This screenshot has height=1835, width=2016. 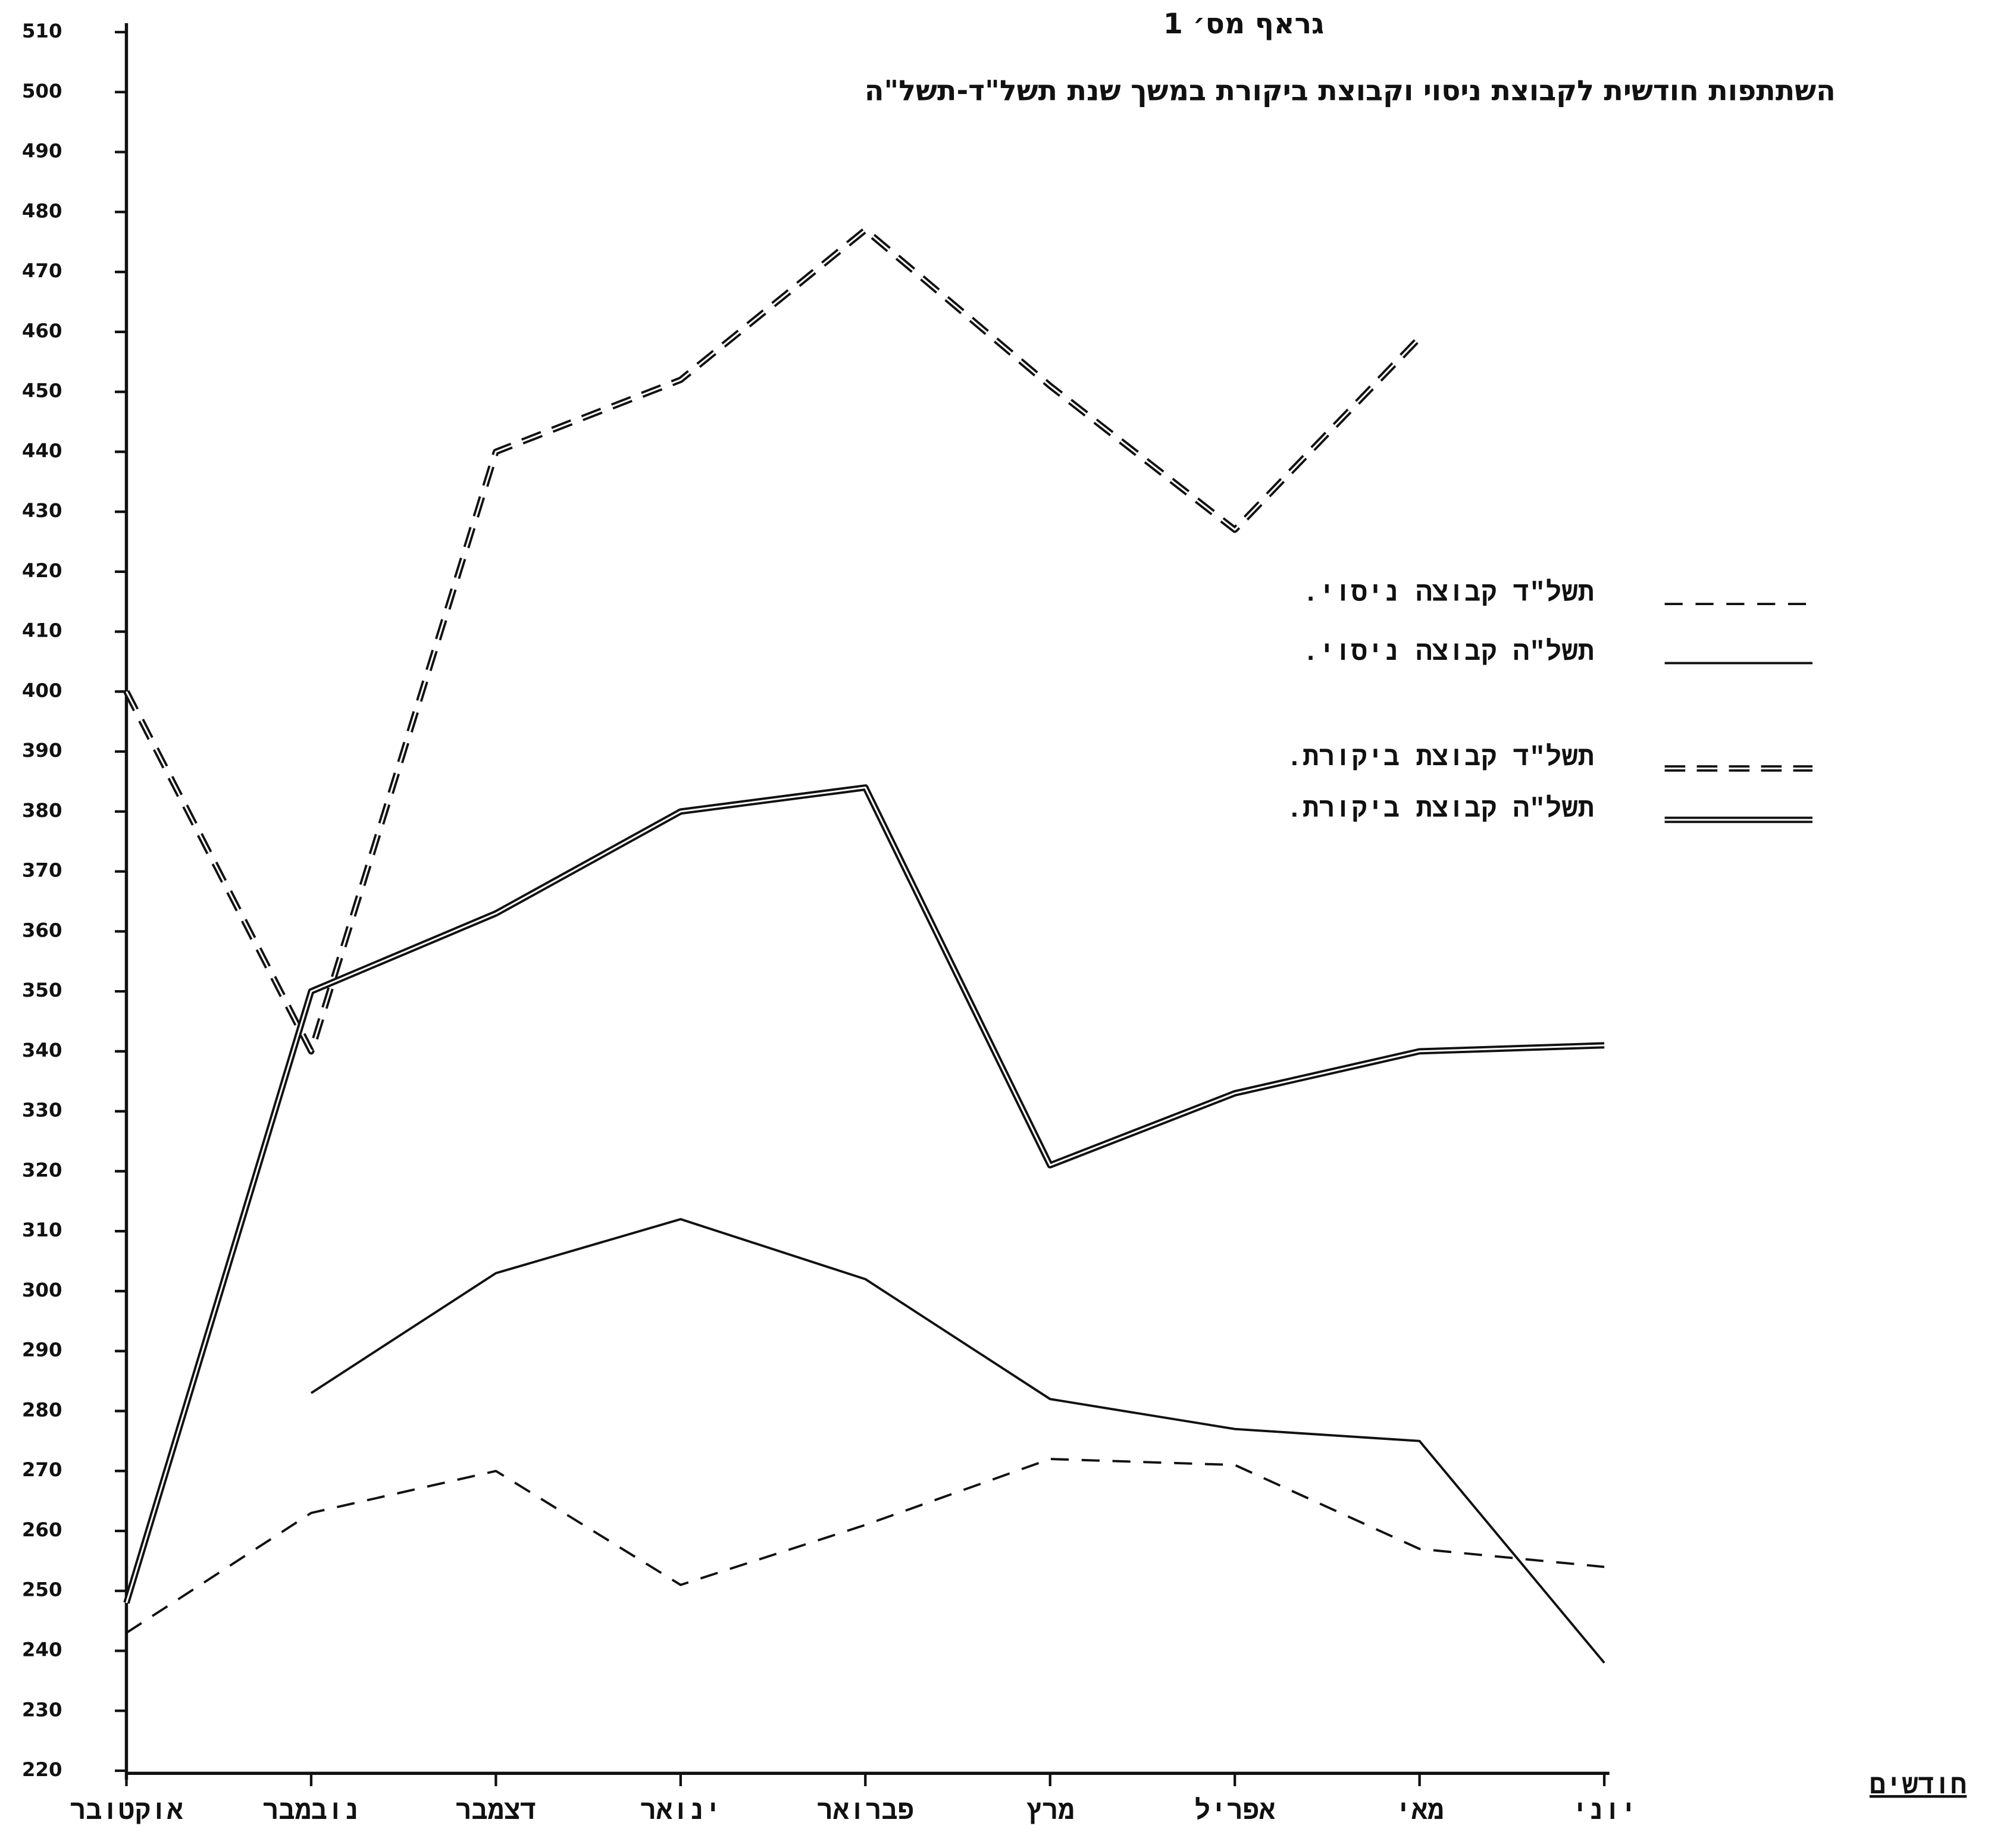 I want to click on y-tick-label: 360, so click(x=42, y=930).